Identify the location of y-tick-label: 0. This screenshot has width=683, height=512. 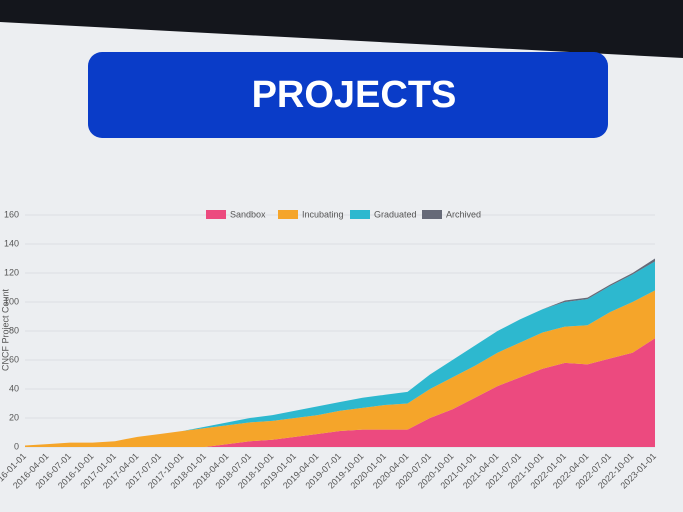
(16, 446).